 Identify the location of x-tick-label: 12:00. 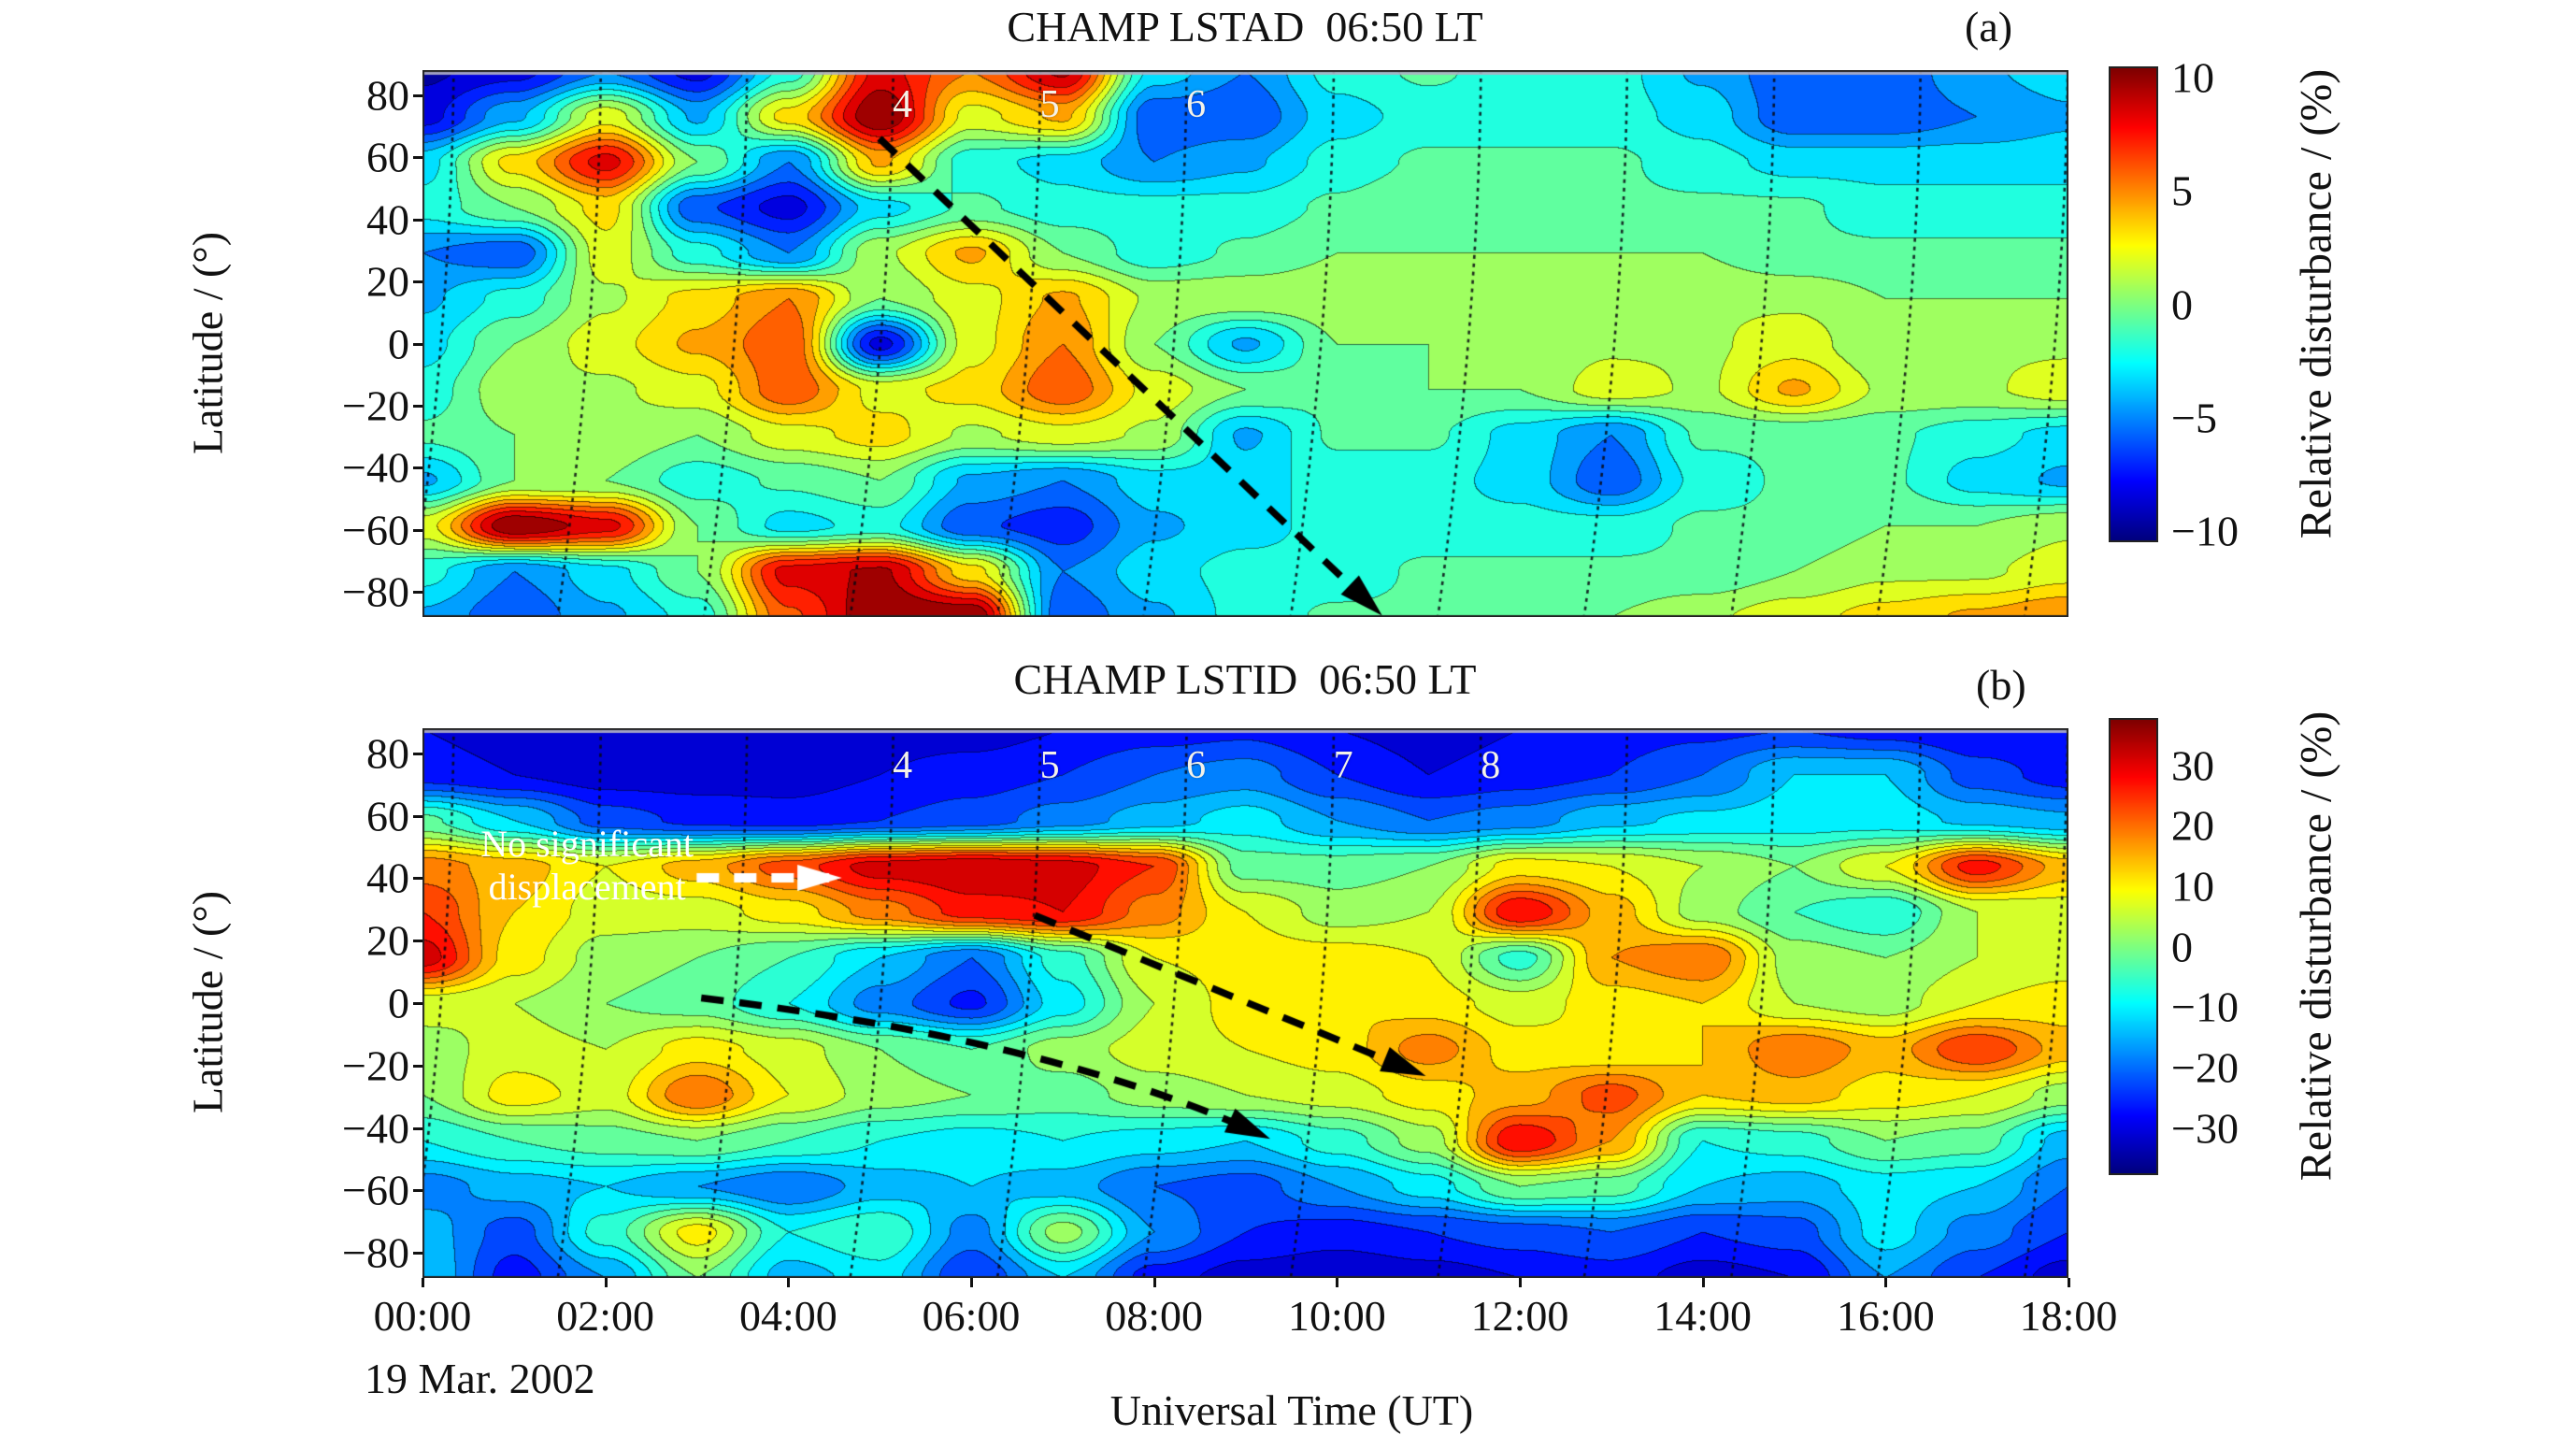
(1519, 1316).